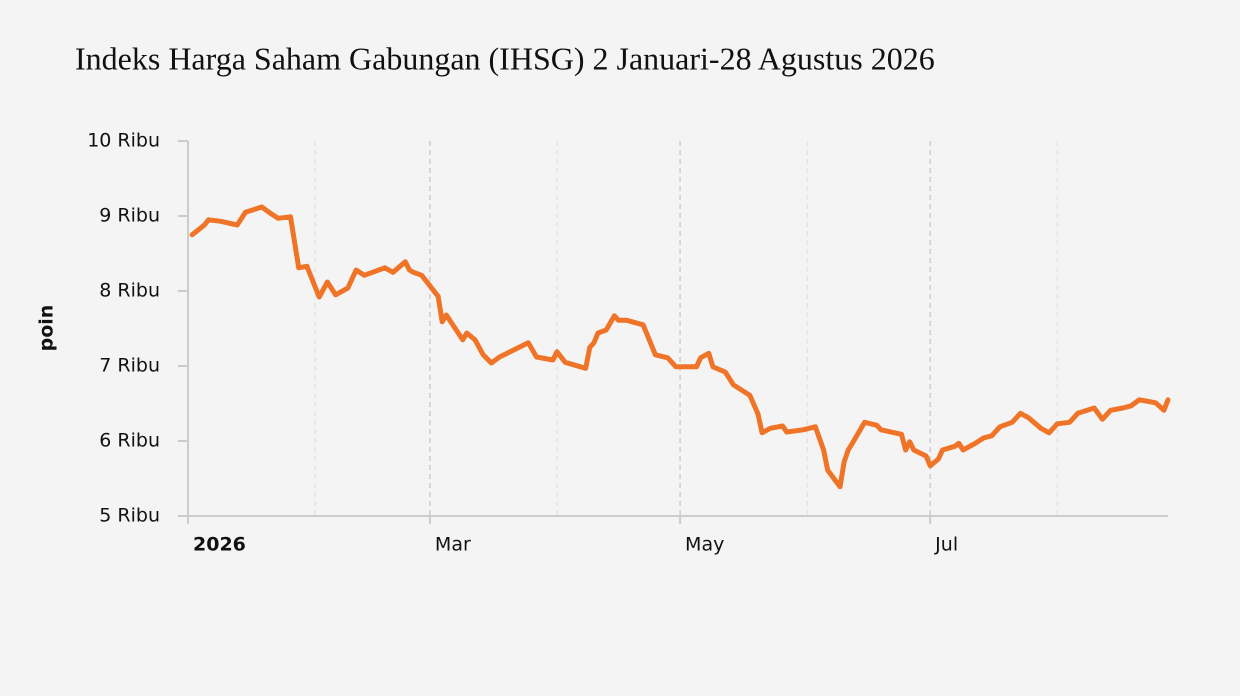 Image resolution: width=1240 pixels, height=696 pixels. I want to click on y-tick-label: 6 Ribu, so click(129, 441).